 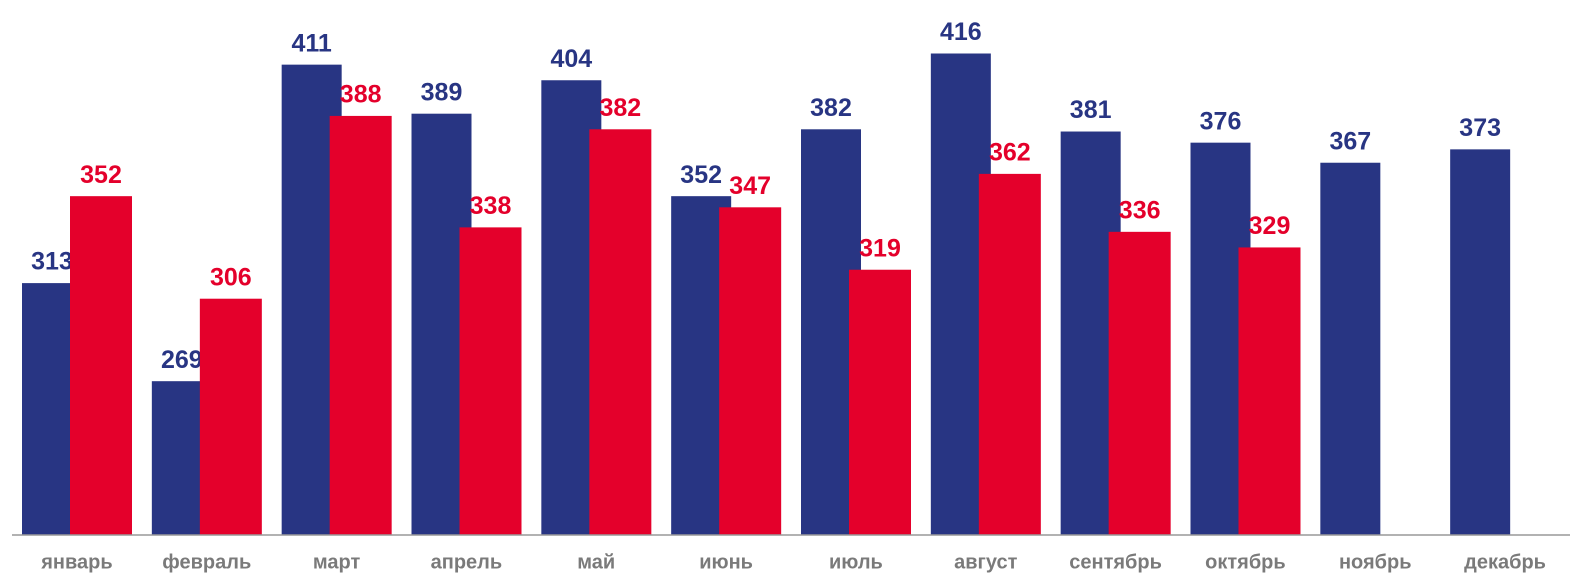 I want to click on x-tick-label: декабрь, so click(x=1505, y=562).